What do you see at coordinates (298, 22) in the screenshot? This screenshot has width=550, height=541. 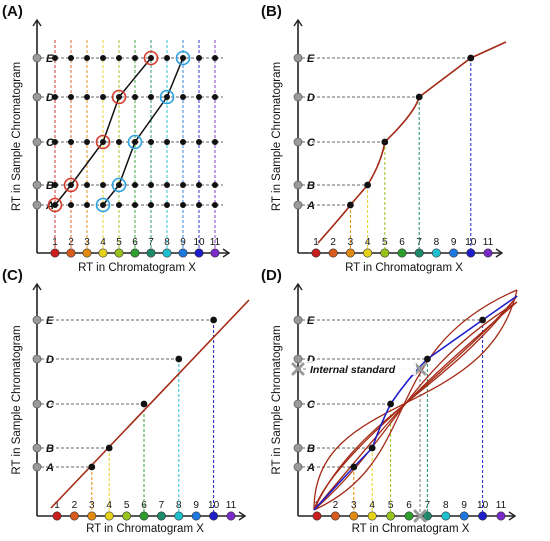 I see `y-axis-arrow` at bounding box center [298, 22].